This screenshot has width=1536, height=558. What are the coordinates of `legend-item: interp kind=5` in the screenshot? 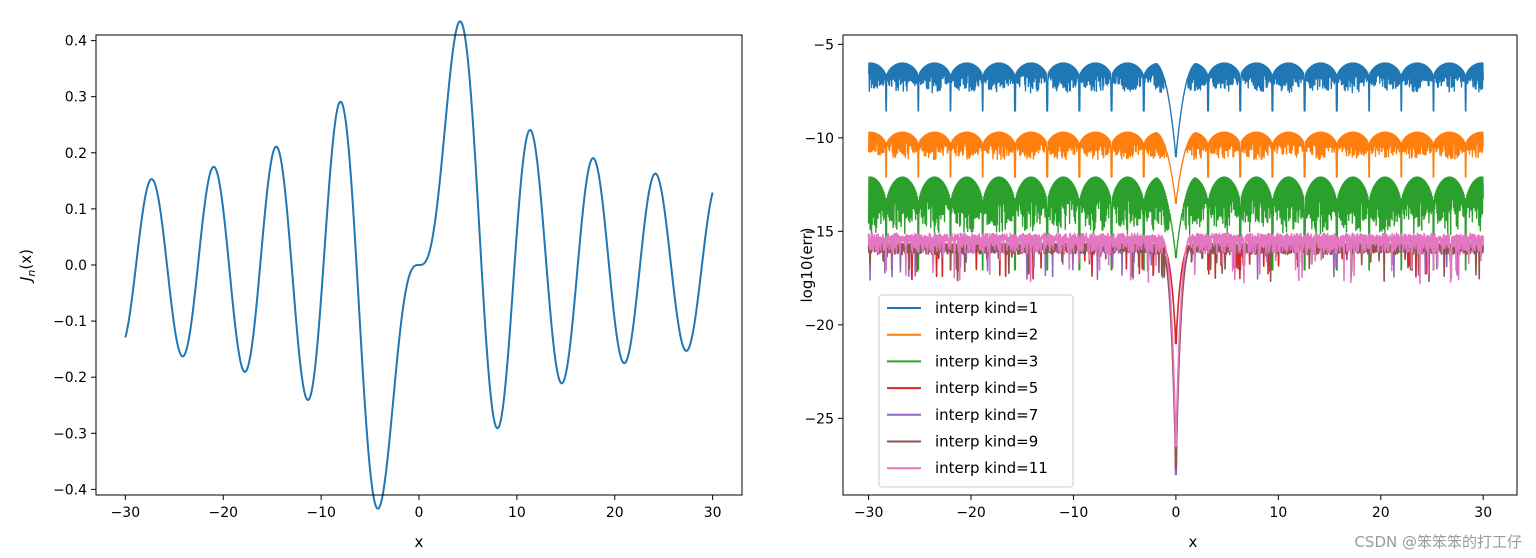 It's located at (962, 388).